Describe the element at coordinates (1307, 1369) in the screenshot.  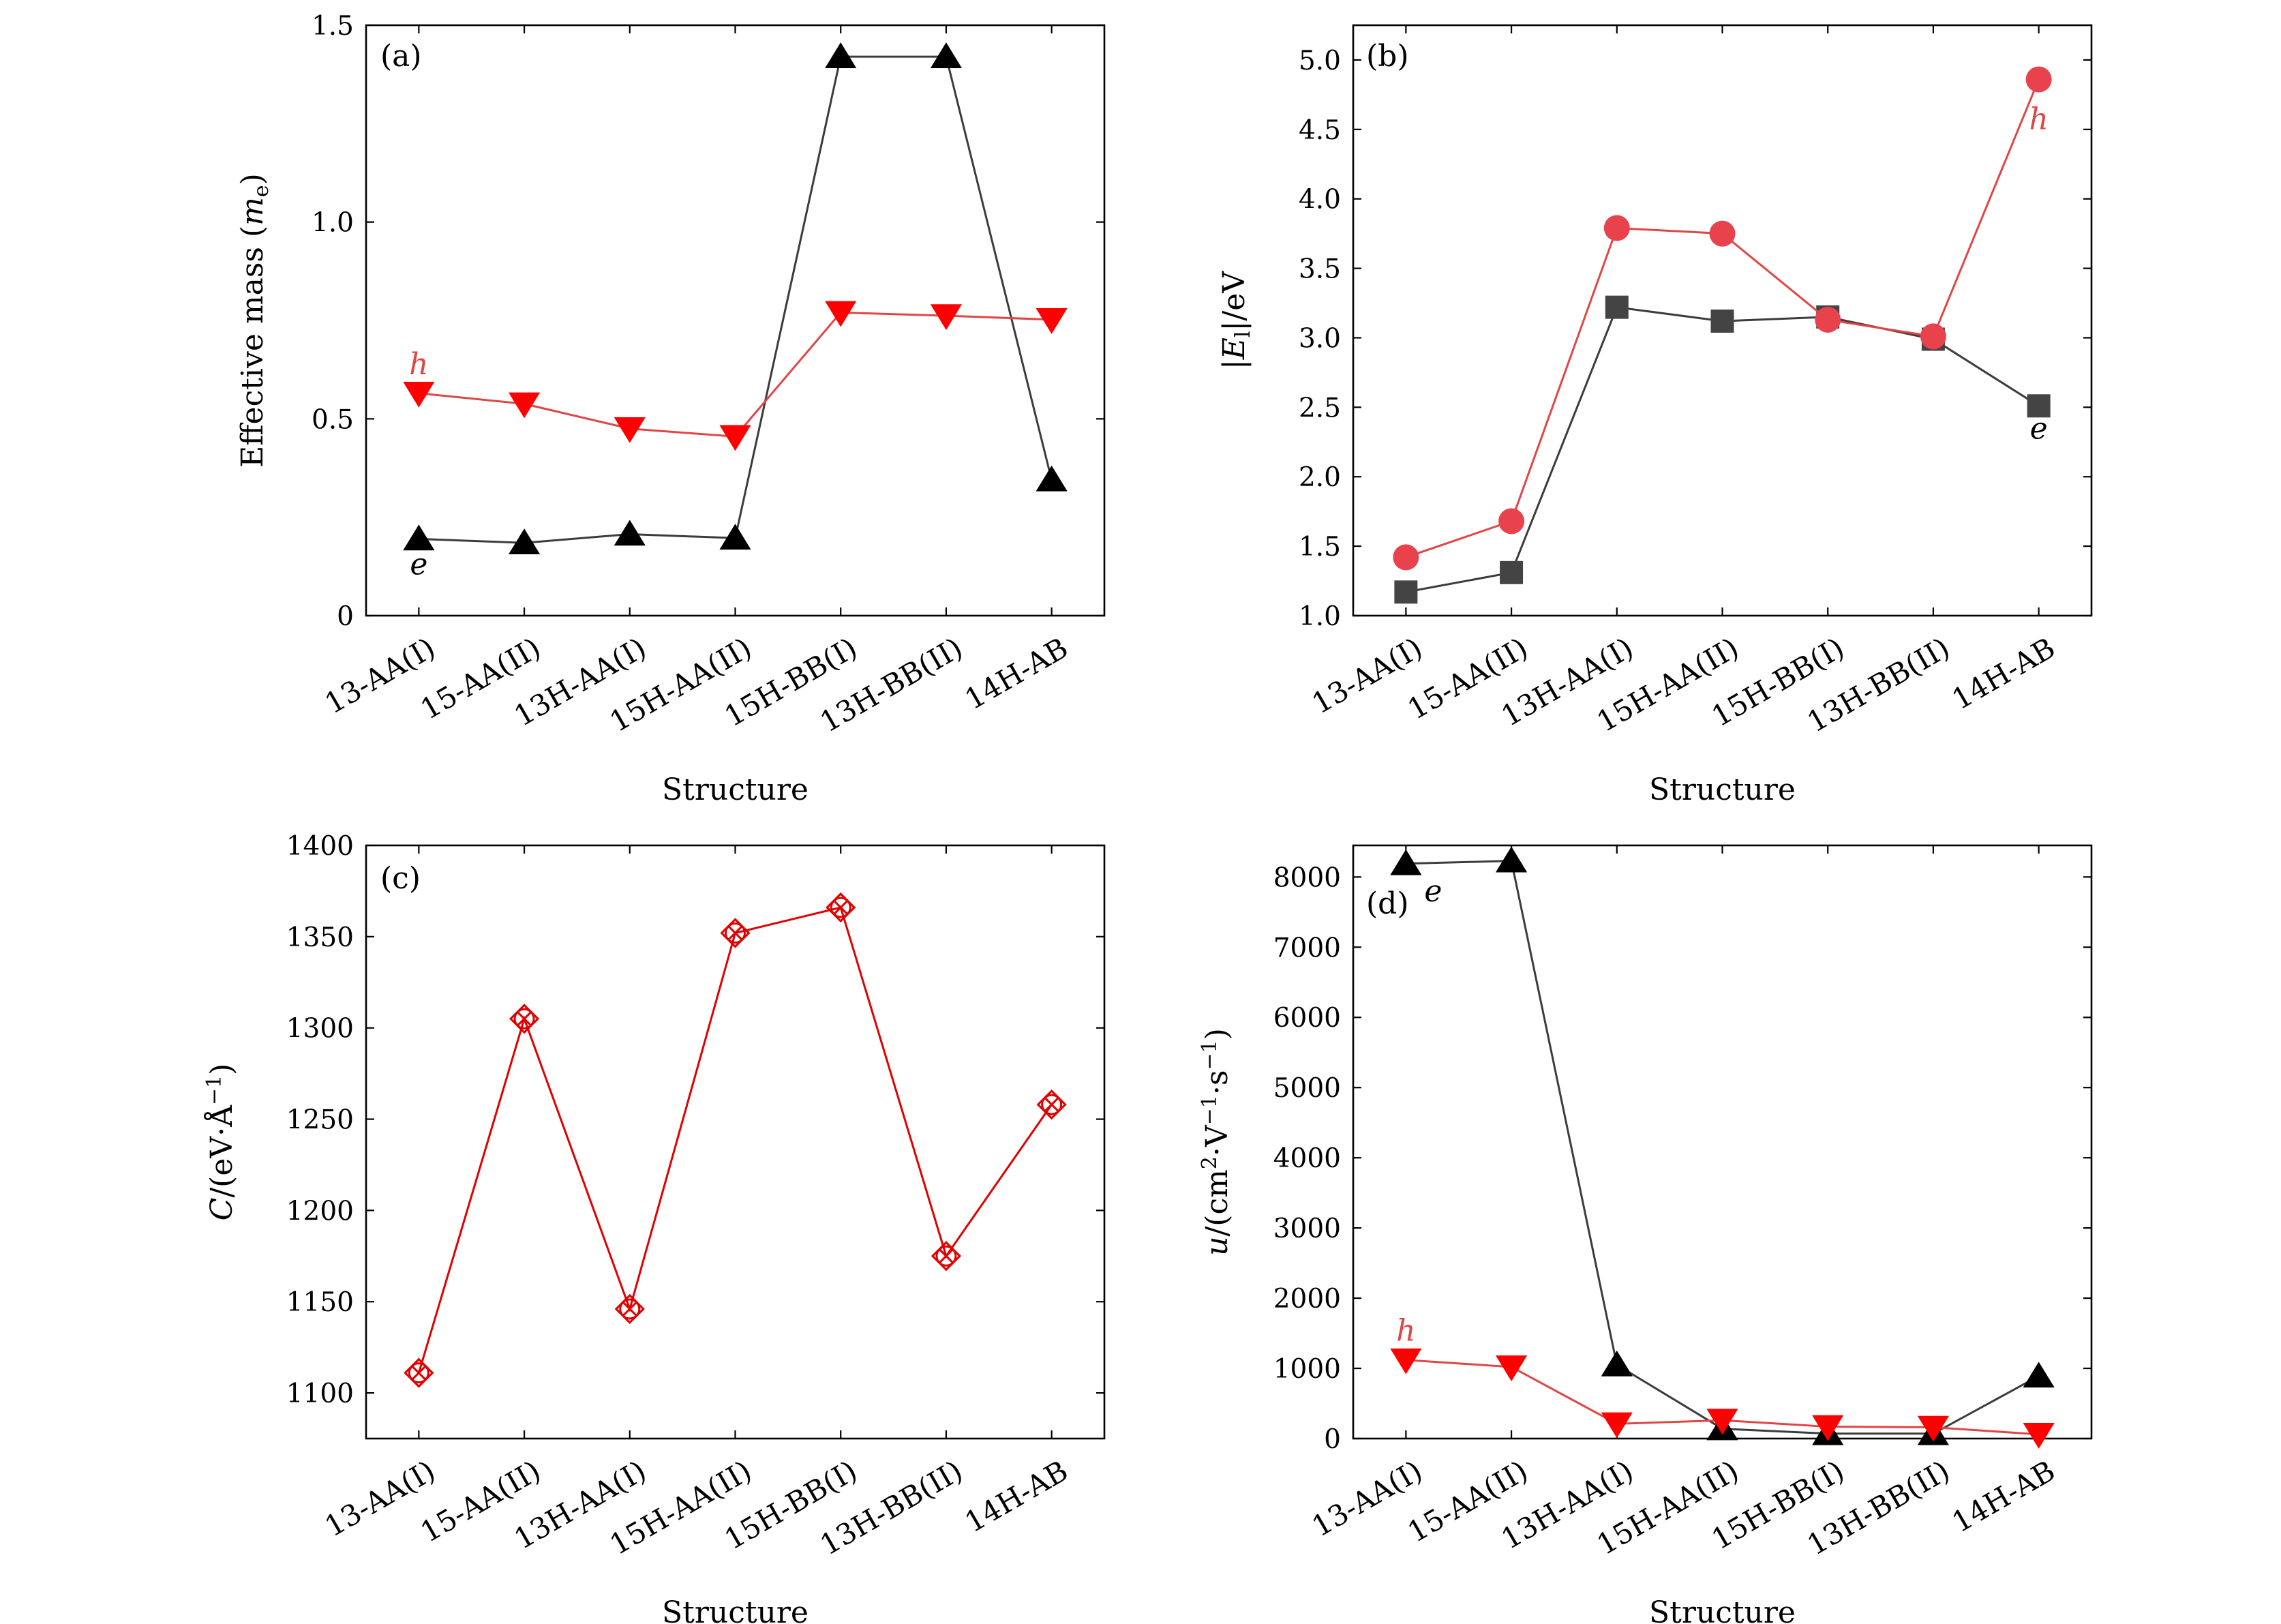
I see `y-tick-label: 1000` at that location.